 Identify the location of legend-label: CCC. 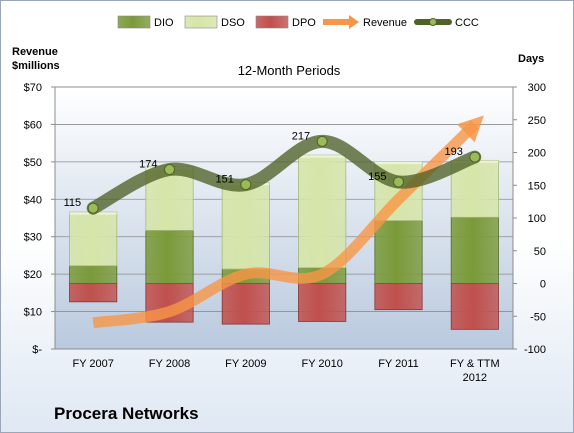
(467, 23).